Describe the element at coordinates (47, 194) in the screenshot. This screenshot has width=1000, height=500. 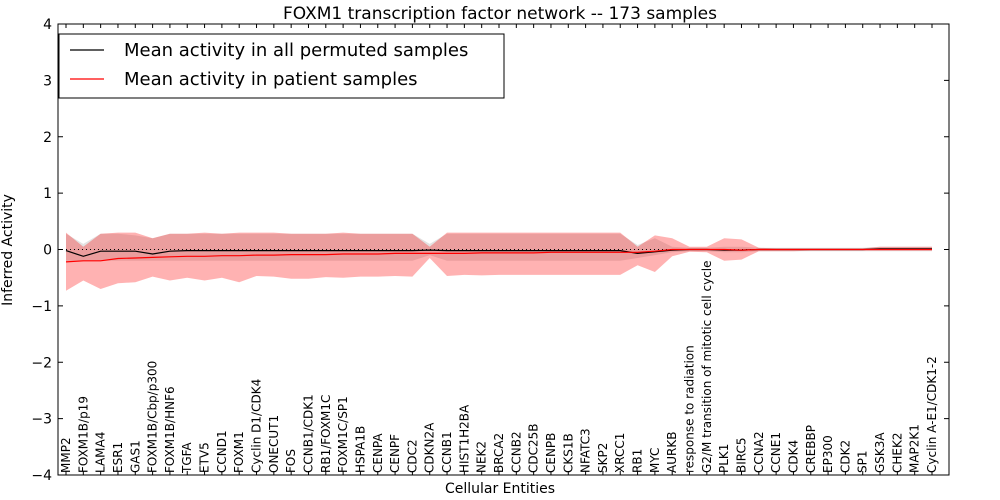
I see `y-tick-label: 1` at that location.